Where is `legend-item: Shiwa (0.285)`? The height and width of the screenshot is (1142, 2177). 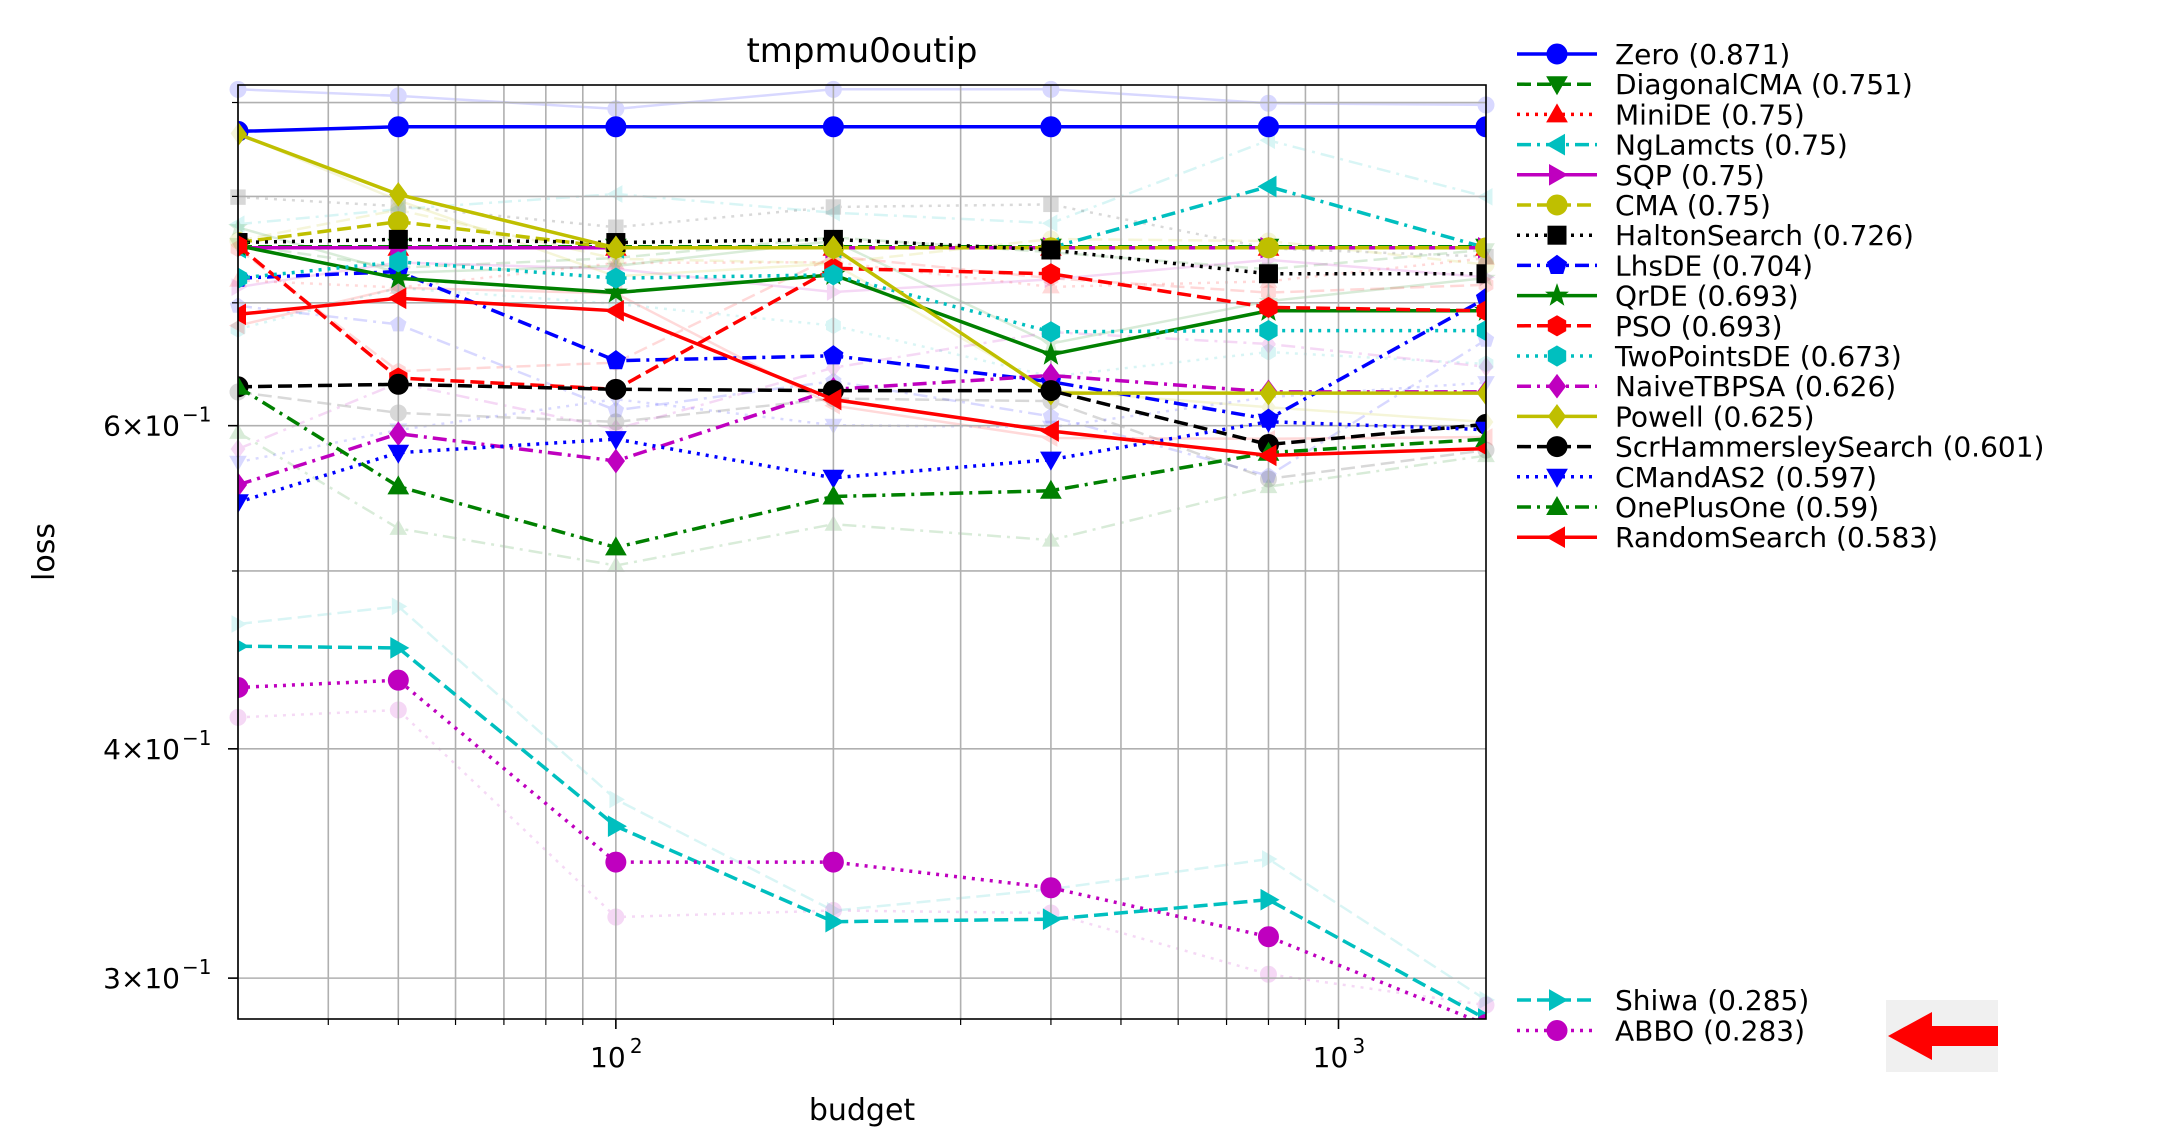 legend-item: Shiwa (0.285) is located at coordinates (1663, 1000).